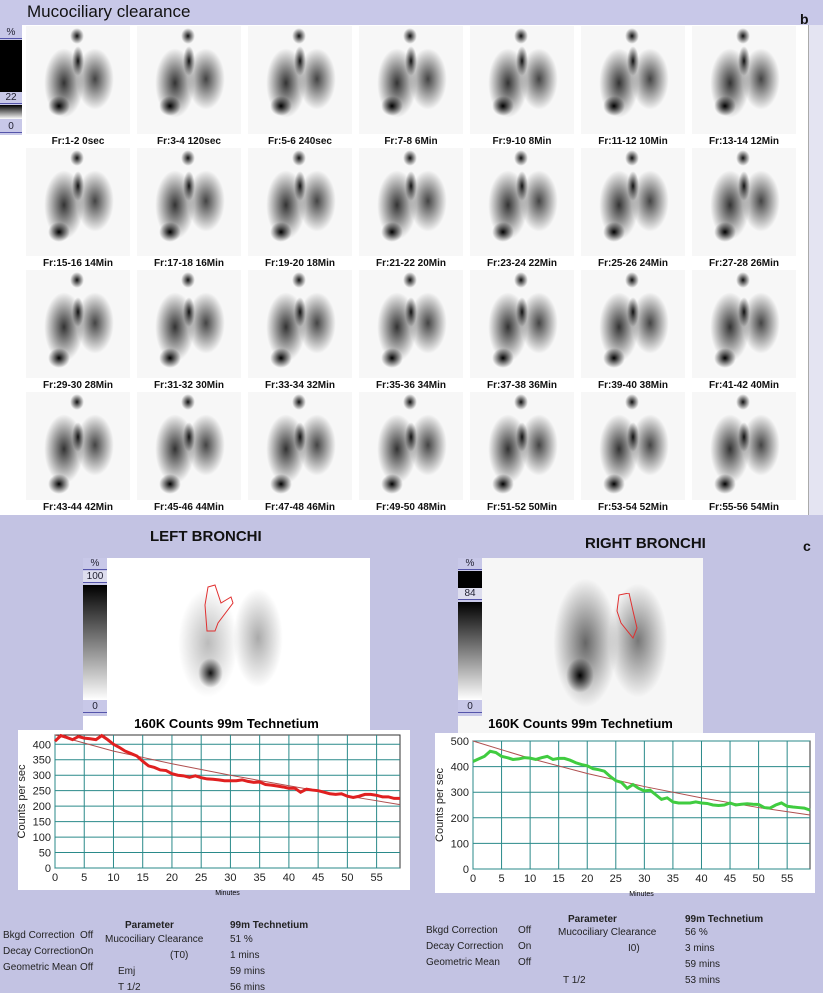 Image resolution: width=823 pixels, height=993 pixels. What do you see at coordinates (633, 385) in the screenshot?
I see `frame-label: Fr:39-40 38Min` at bounding box center [633, 385].